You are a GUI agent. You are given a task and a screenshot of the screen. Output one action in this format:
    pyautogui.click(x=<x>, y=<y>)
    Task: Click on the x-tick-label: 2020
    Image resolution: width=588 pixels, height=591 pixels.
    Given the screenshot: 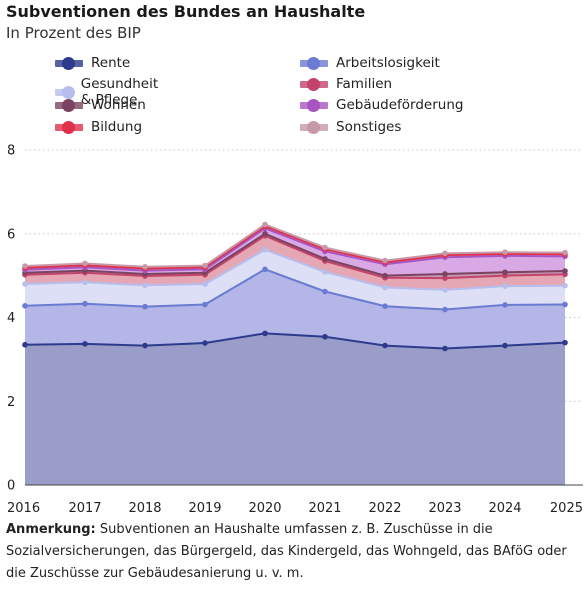 What is the action you would take?
    pyautogui.click(x=264, y=508)
    